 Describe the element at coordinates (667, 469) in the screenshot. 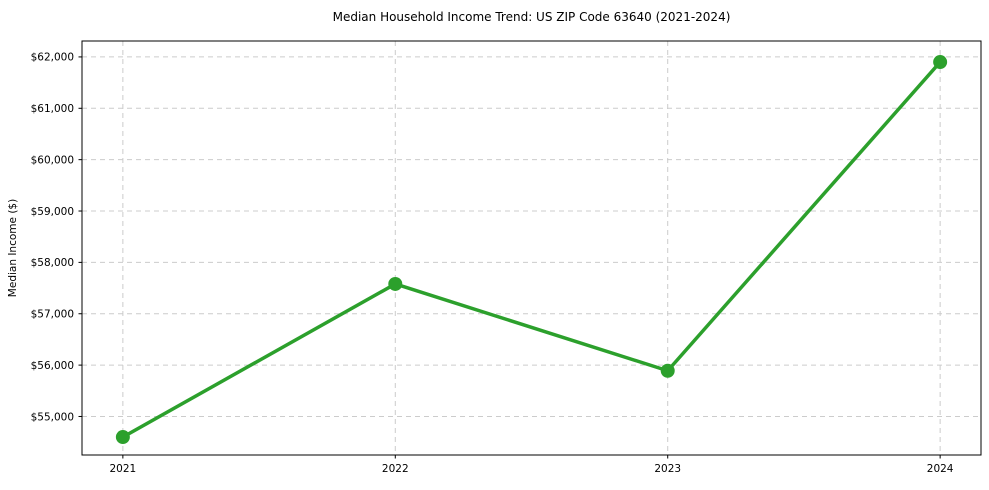

I see `x-tick-label: 2023` at that location.